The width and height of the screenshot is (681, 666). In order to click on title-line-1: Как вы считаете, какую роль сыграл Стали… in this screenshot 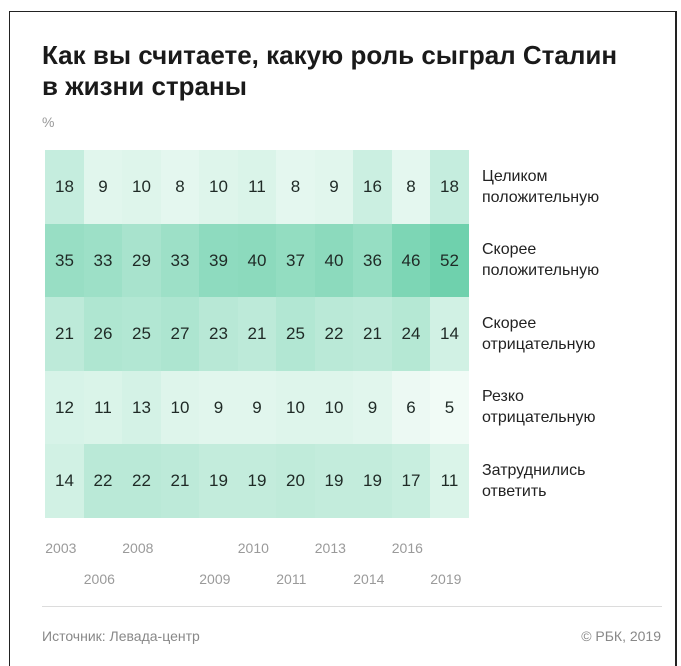, I will do `click(330, 55)`.